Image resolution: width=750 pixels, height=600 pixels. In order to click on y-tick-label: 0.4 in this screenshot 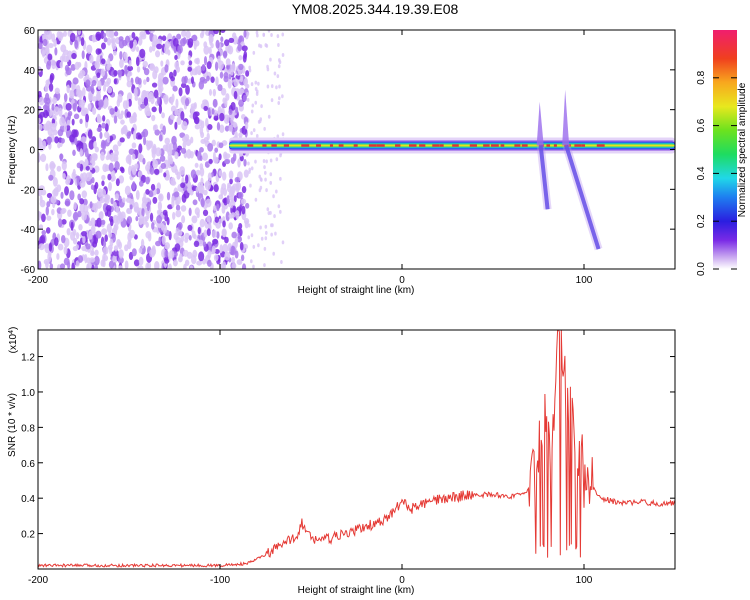, I will do `click(28, 499)`.